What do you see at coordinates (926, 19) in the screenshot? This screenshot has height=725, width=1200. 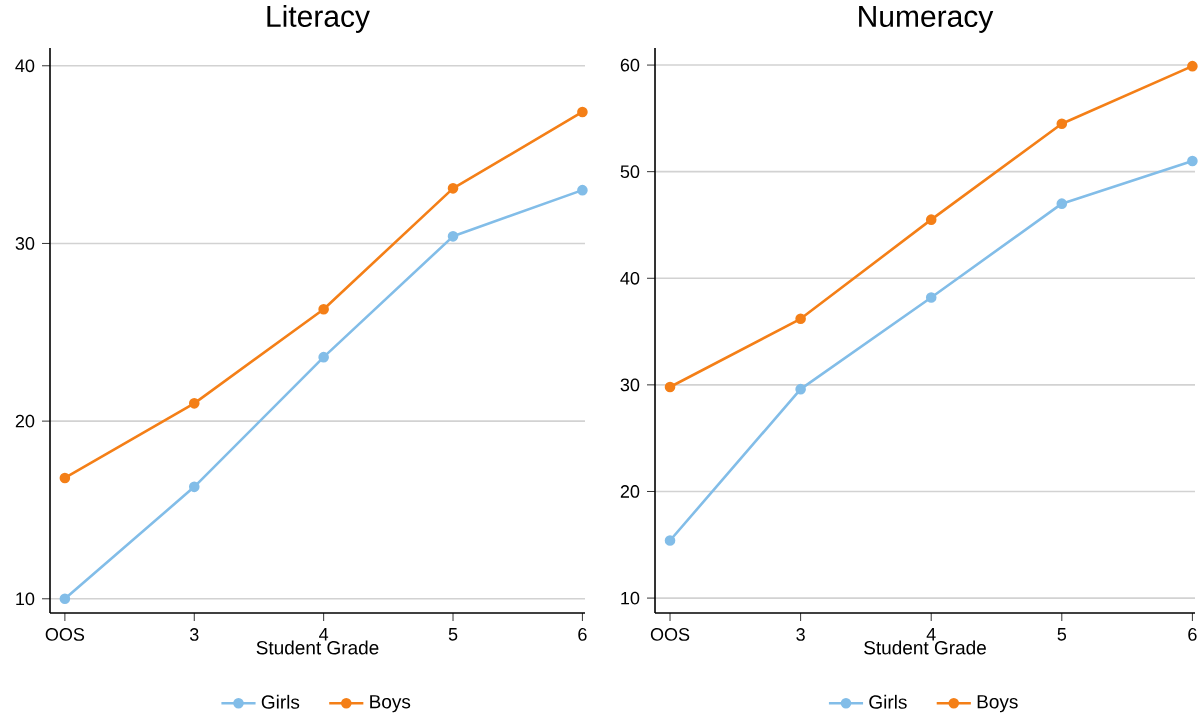 I see `chart-title: Numeracy` at bounding box center [926, 19].